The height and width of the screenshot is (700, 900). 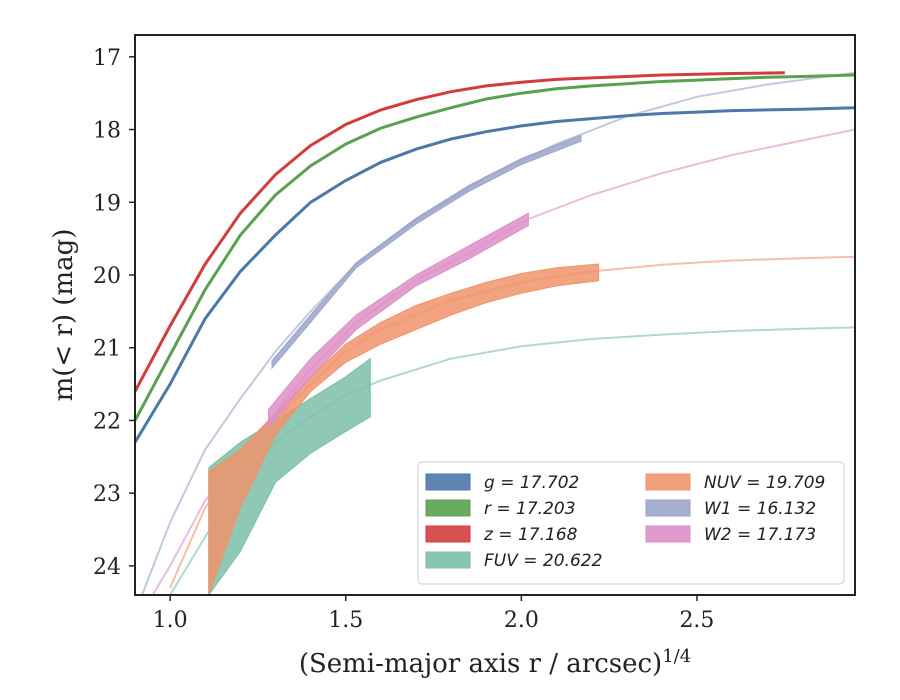 What do you see at coordinates (170, 620) in the screenshot?
I see `x-tick-label: 1.0` at bounding box center [170, 620].